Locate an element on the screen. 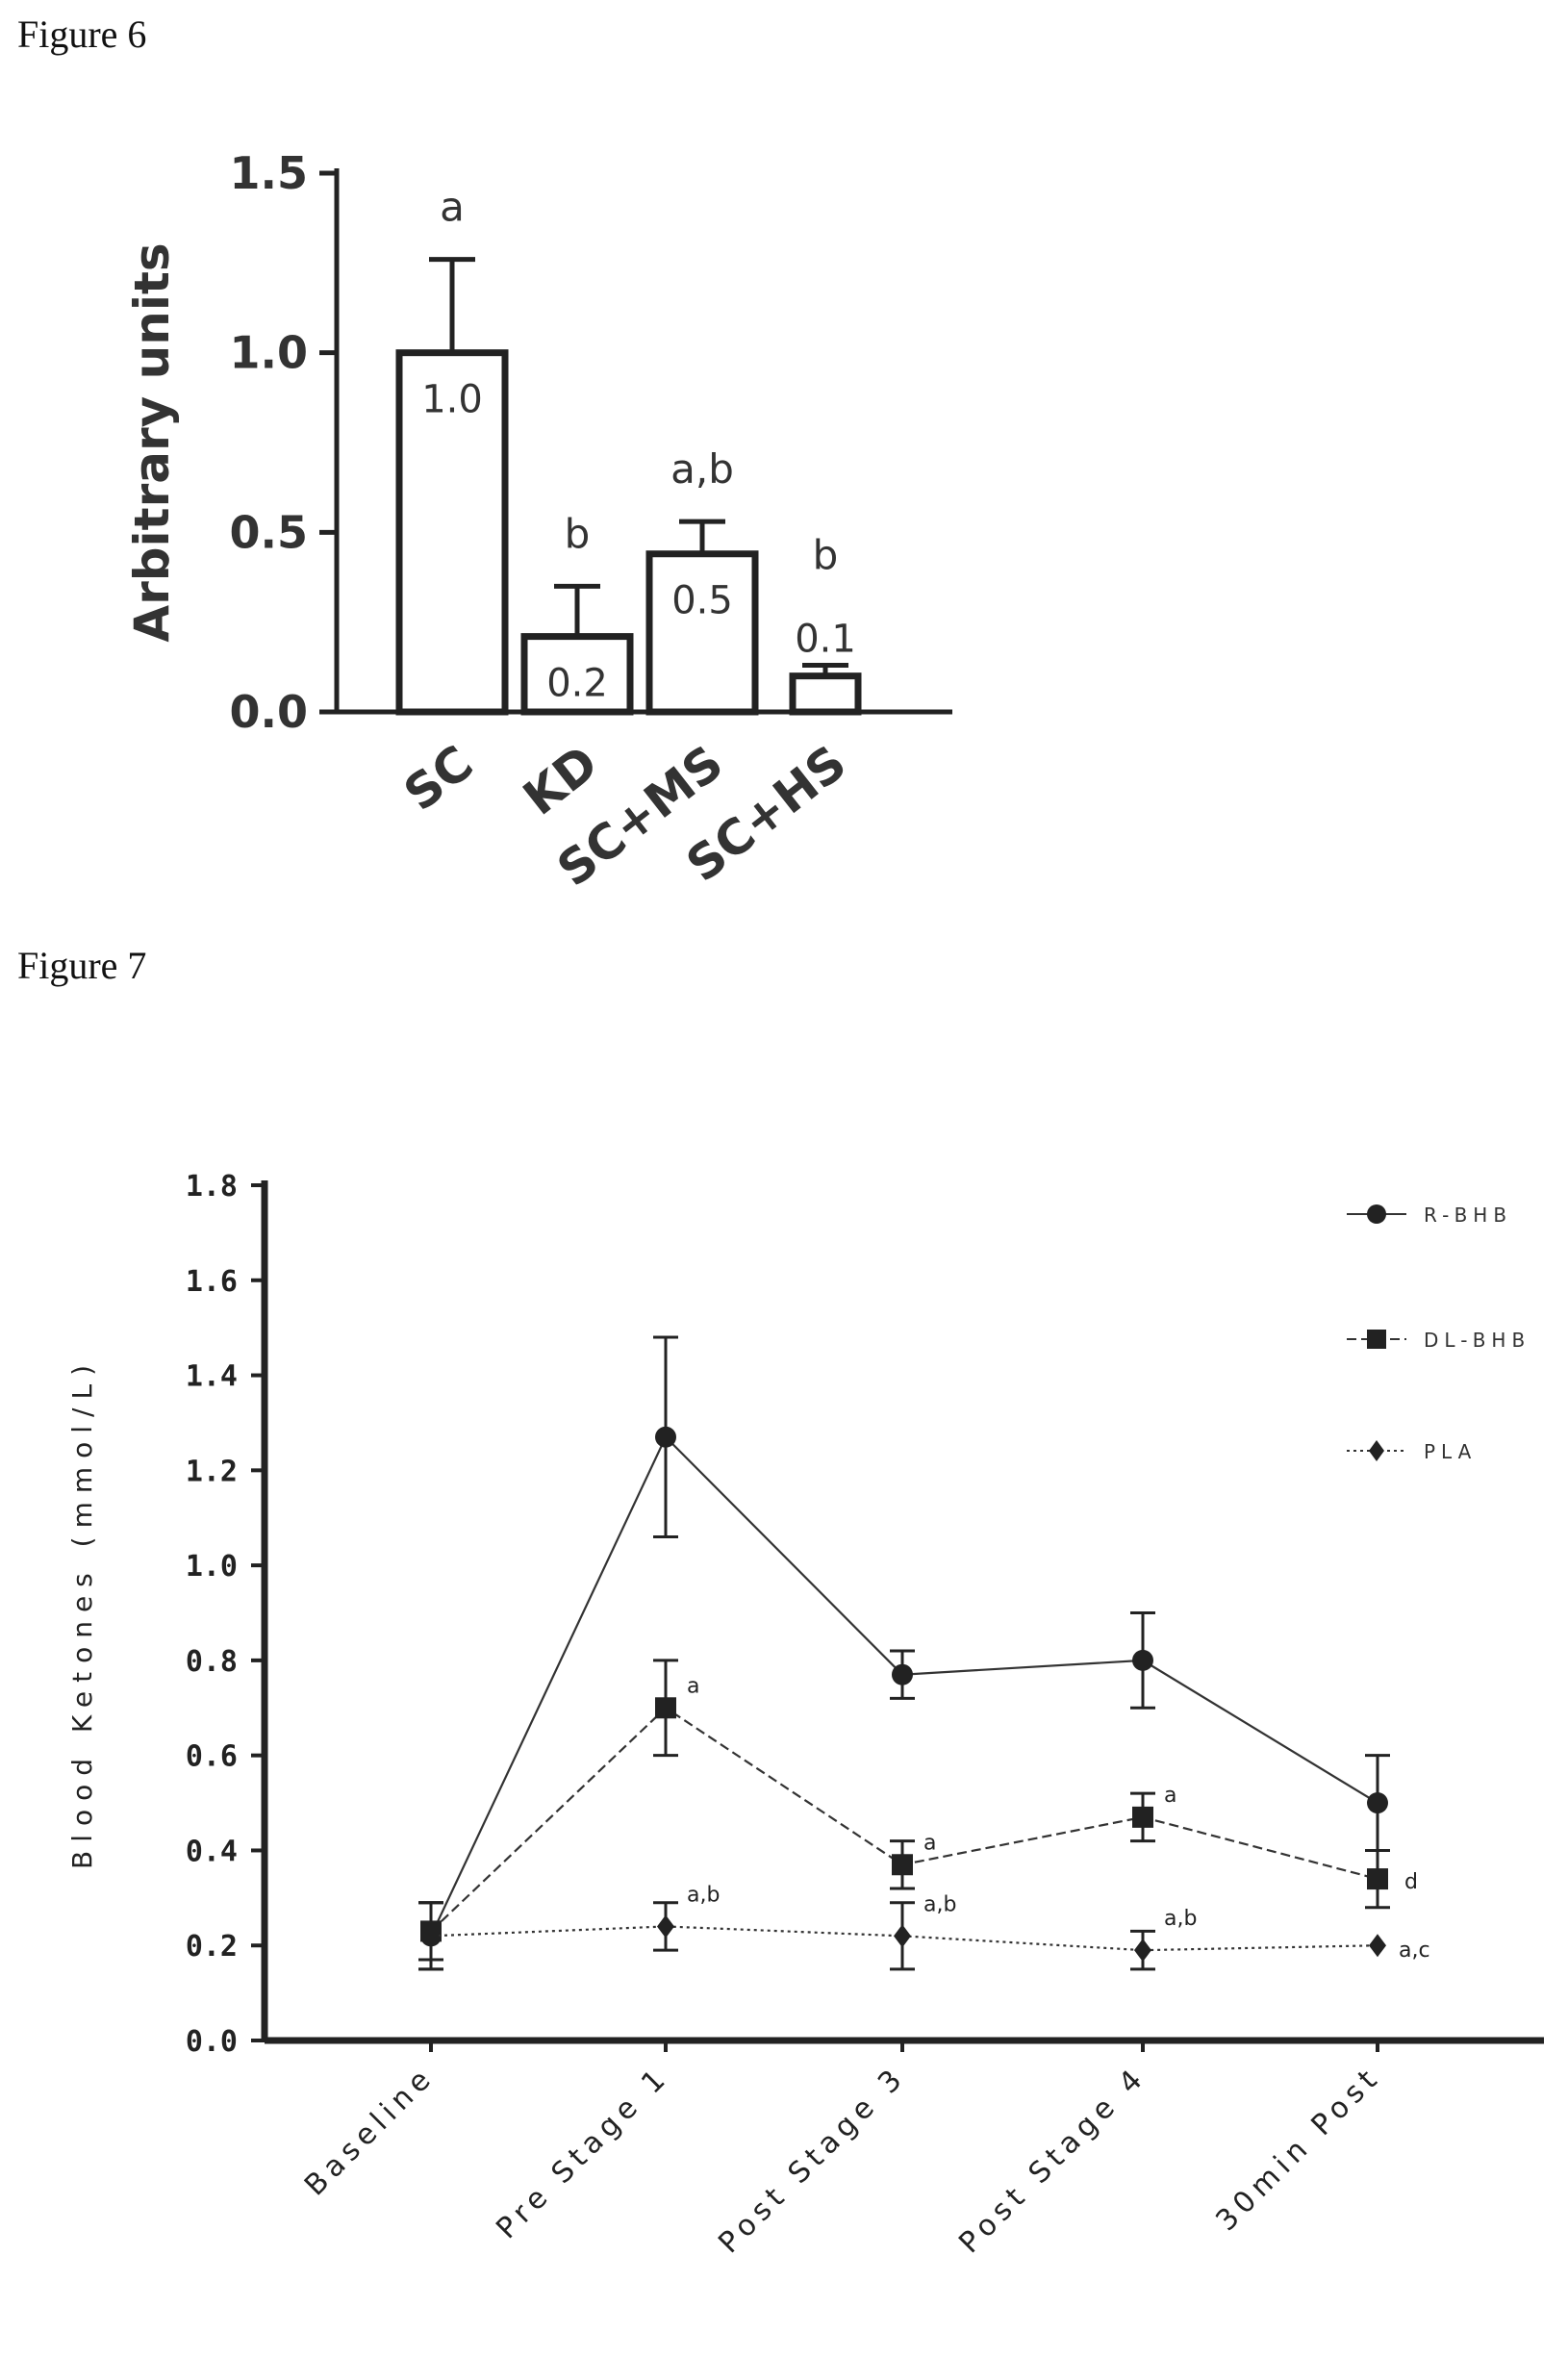 This screenshot has height=2357, width=1568. bar-group: 1.0 a SC is located at coordinates (451, 503).